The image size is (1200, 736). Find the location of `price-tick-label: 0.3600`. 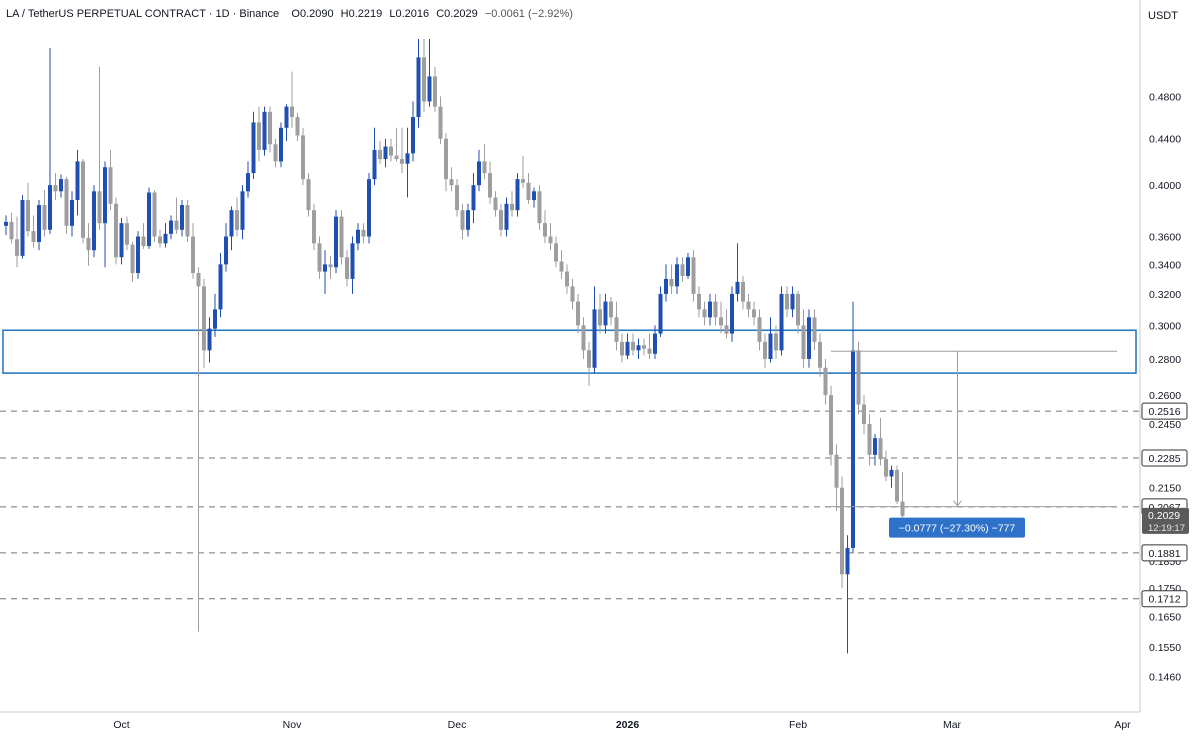

price-tick-label: 0.3600 is located at coordinates (1165, 238).